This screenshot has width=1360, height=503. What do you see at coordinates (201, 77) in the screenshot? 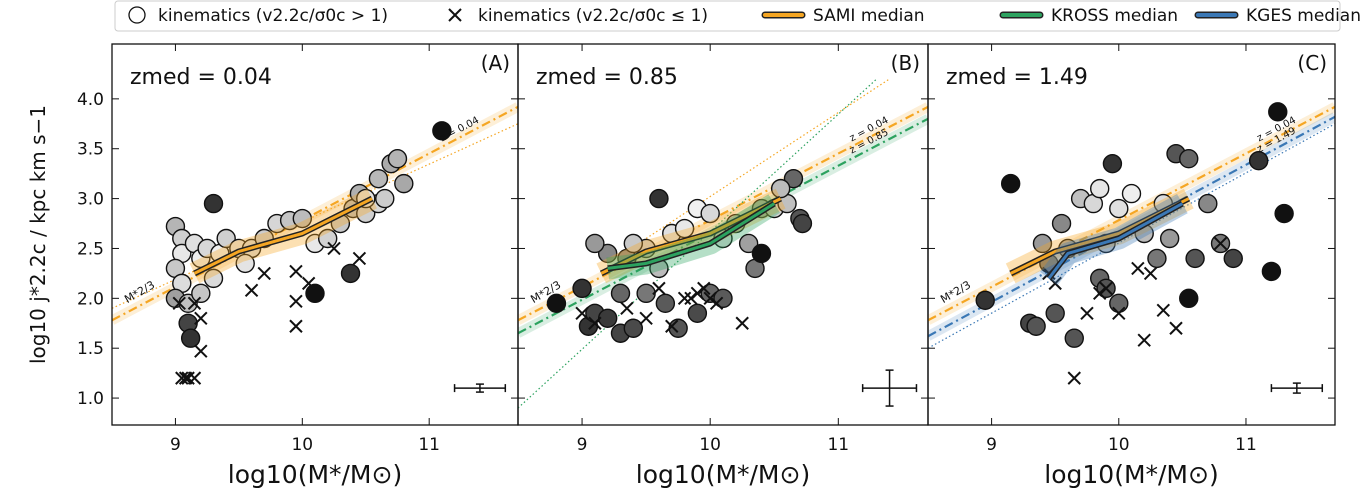
I see `panel-annotation: zmed = 0.04` at bounding box center [201, 77].